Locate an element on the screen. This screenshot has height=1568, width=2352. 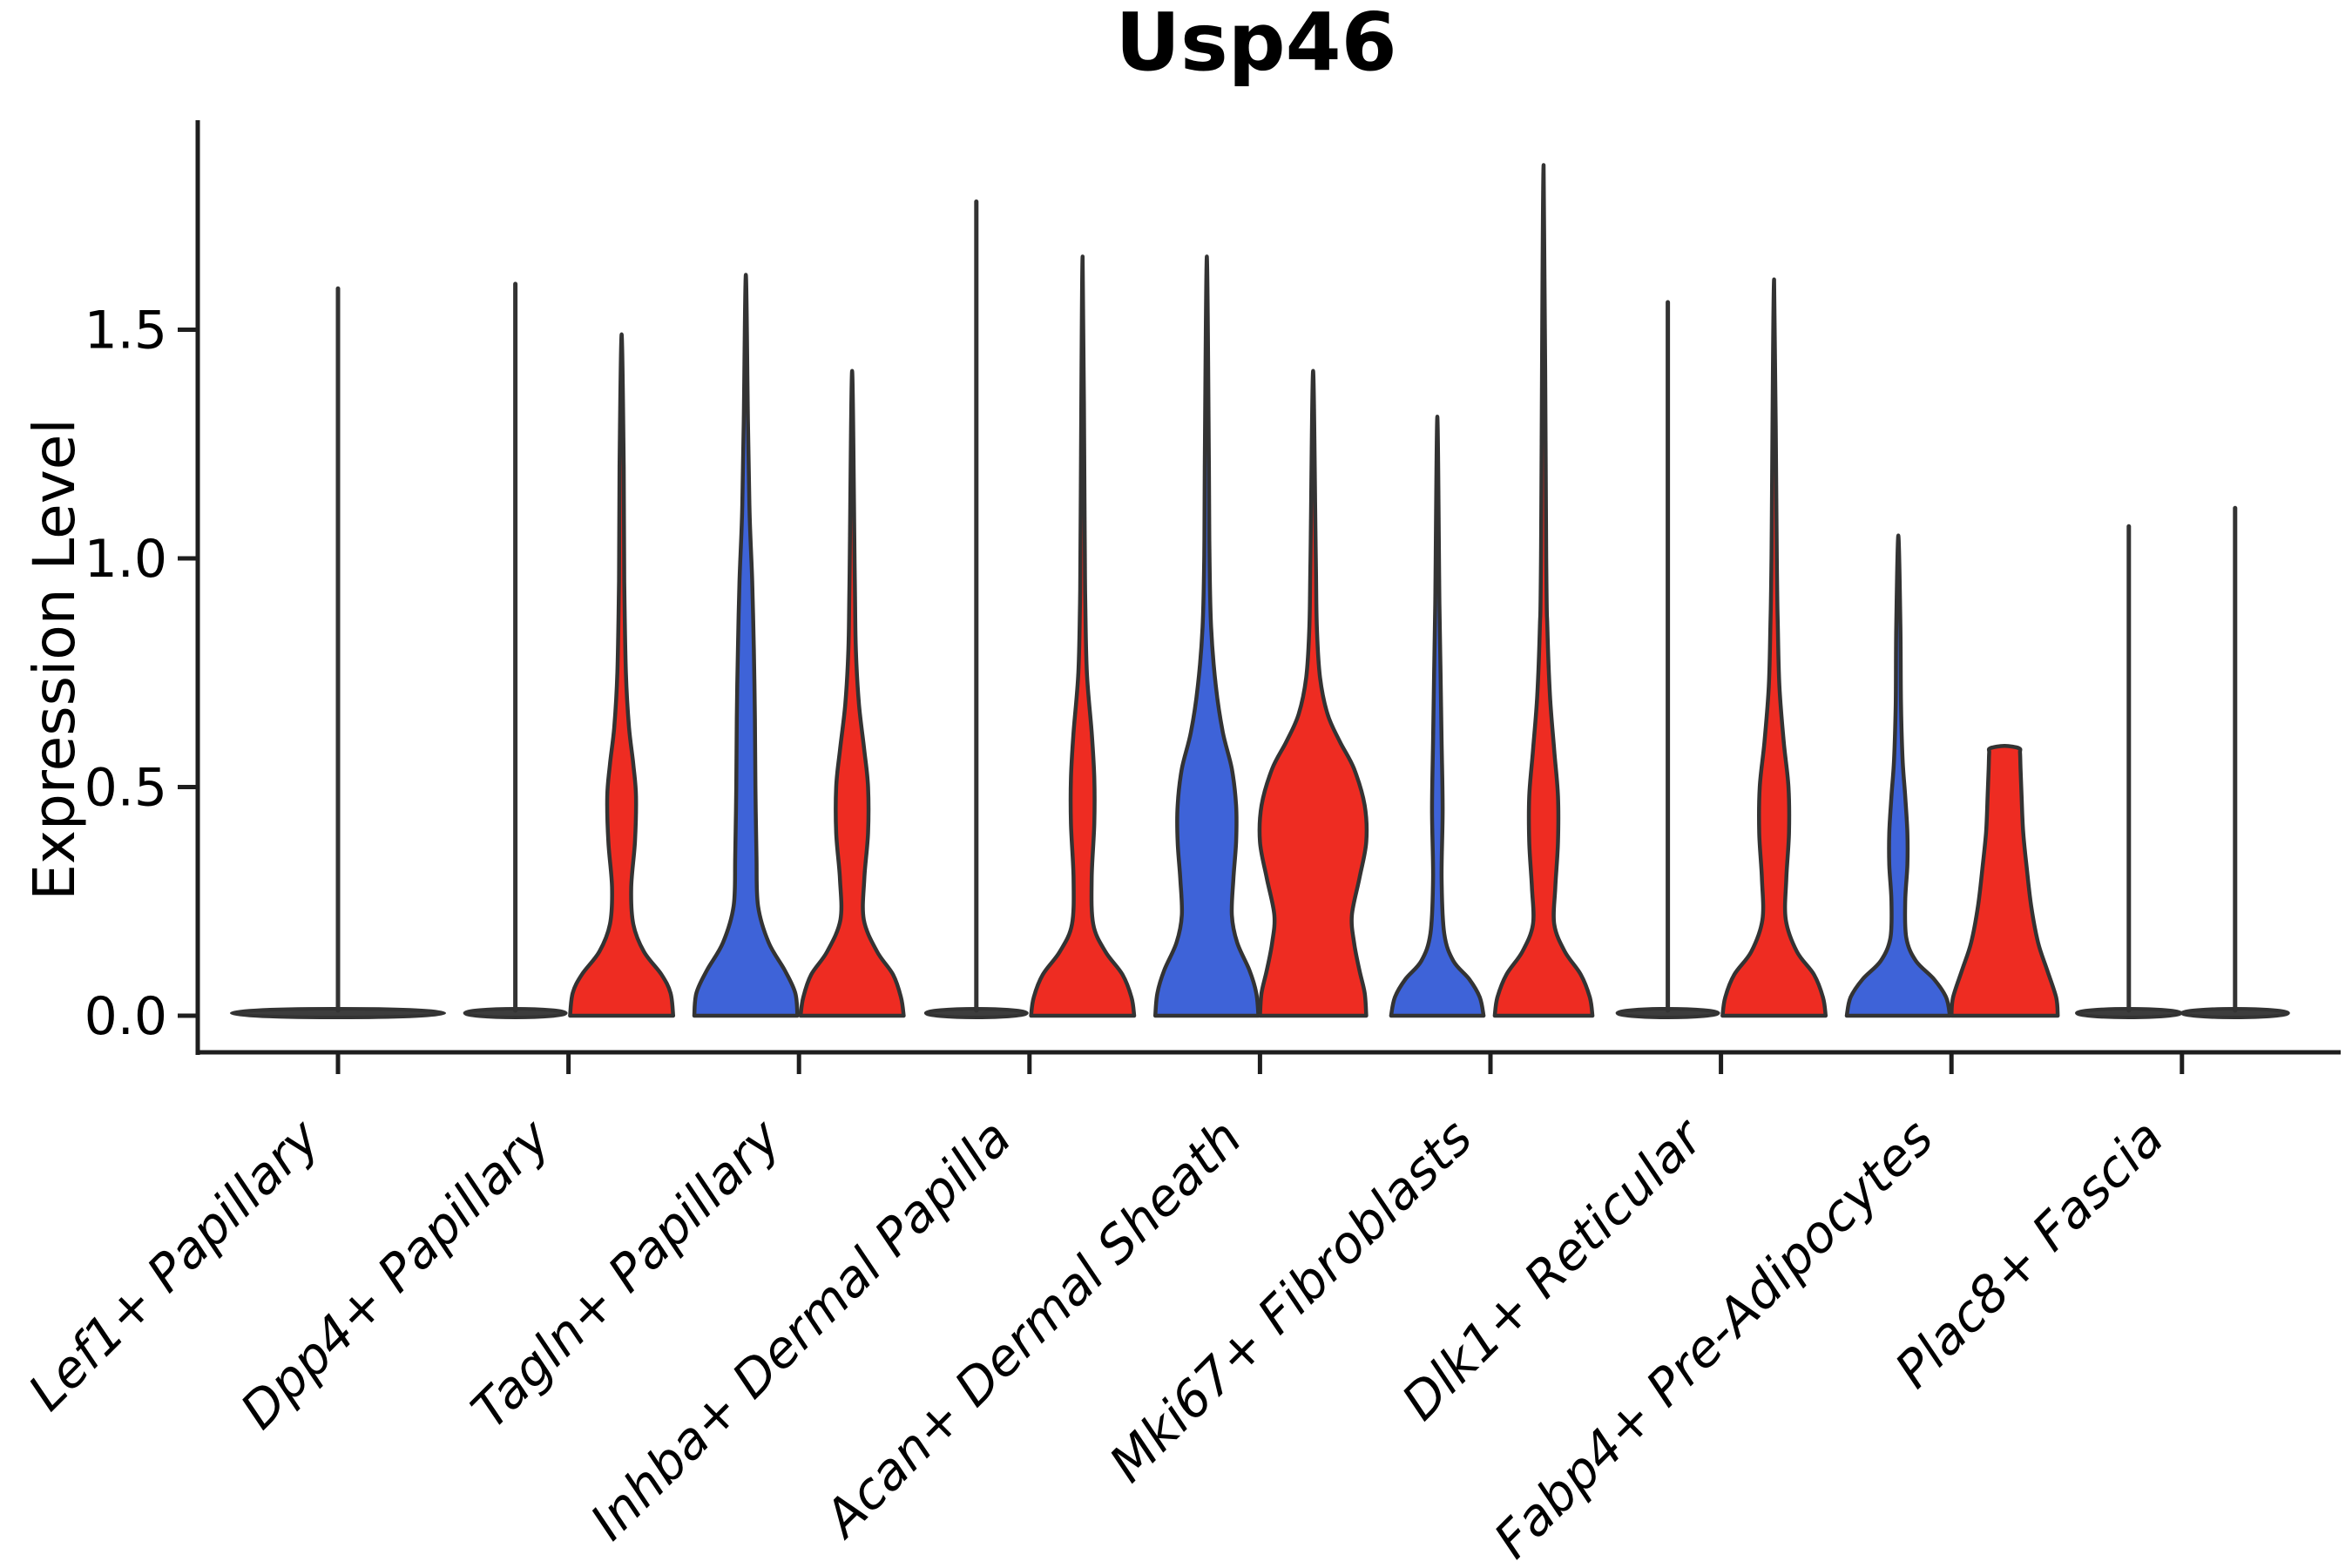
y-tick-label: 0.0 is located at coordinates (125, 1016).